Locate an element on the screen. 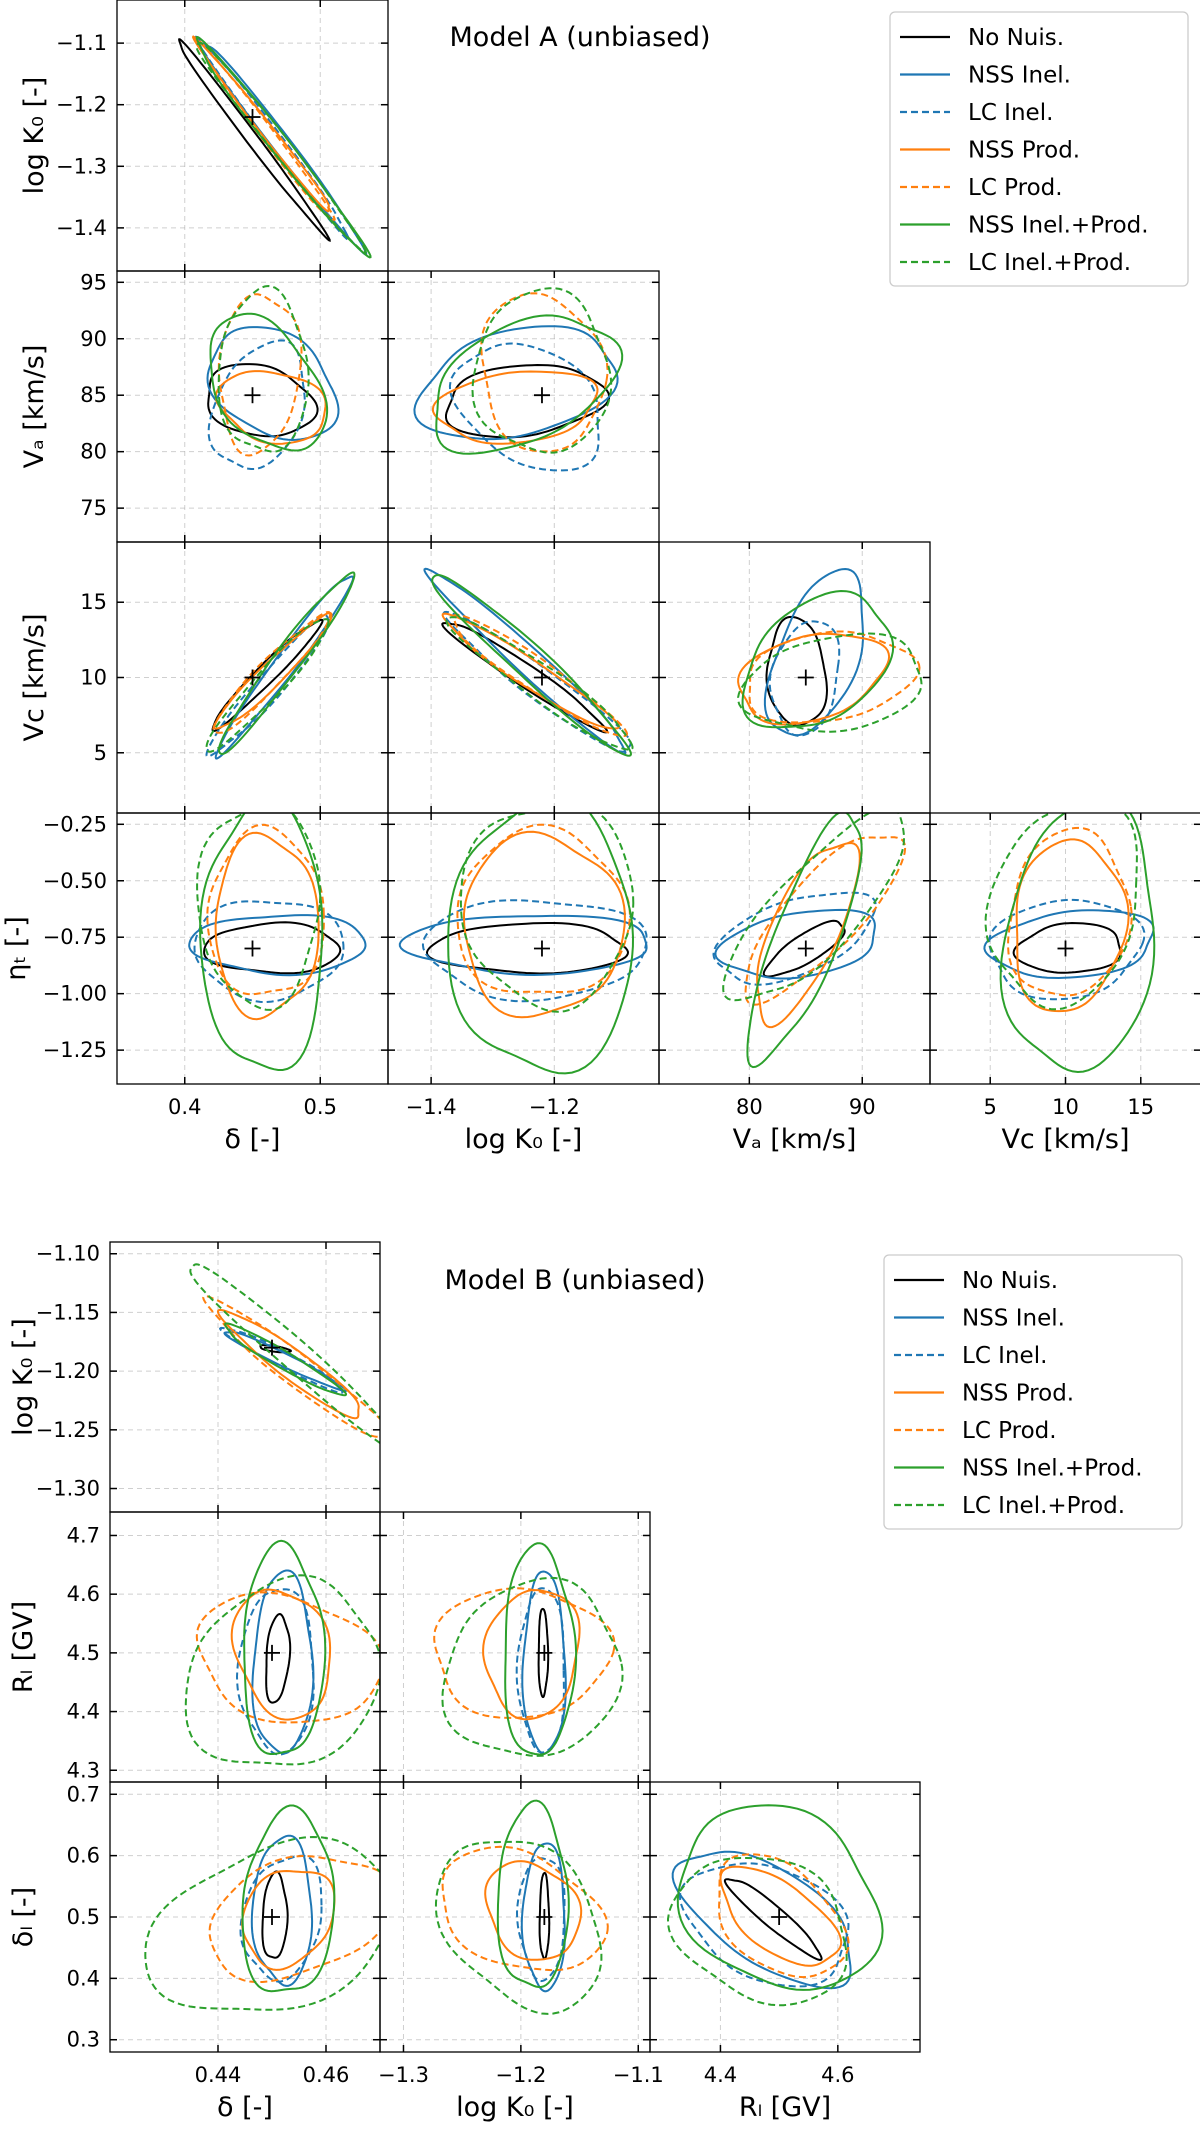 This screenshot has height=2134, width=1200. y-tick-label: 15 is located at coordinates (93, 602).